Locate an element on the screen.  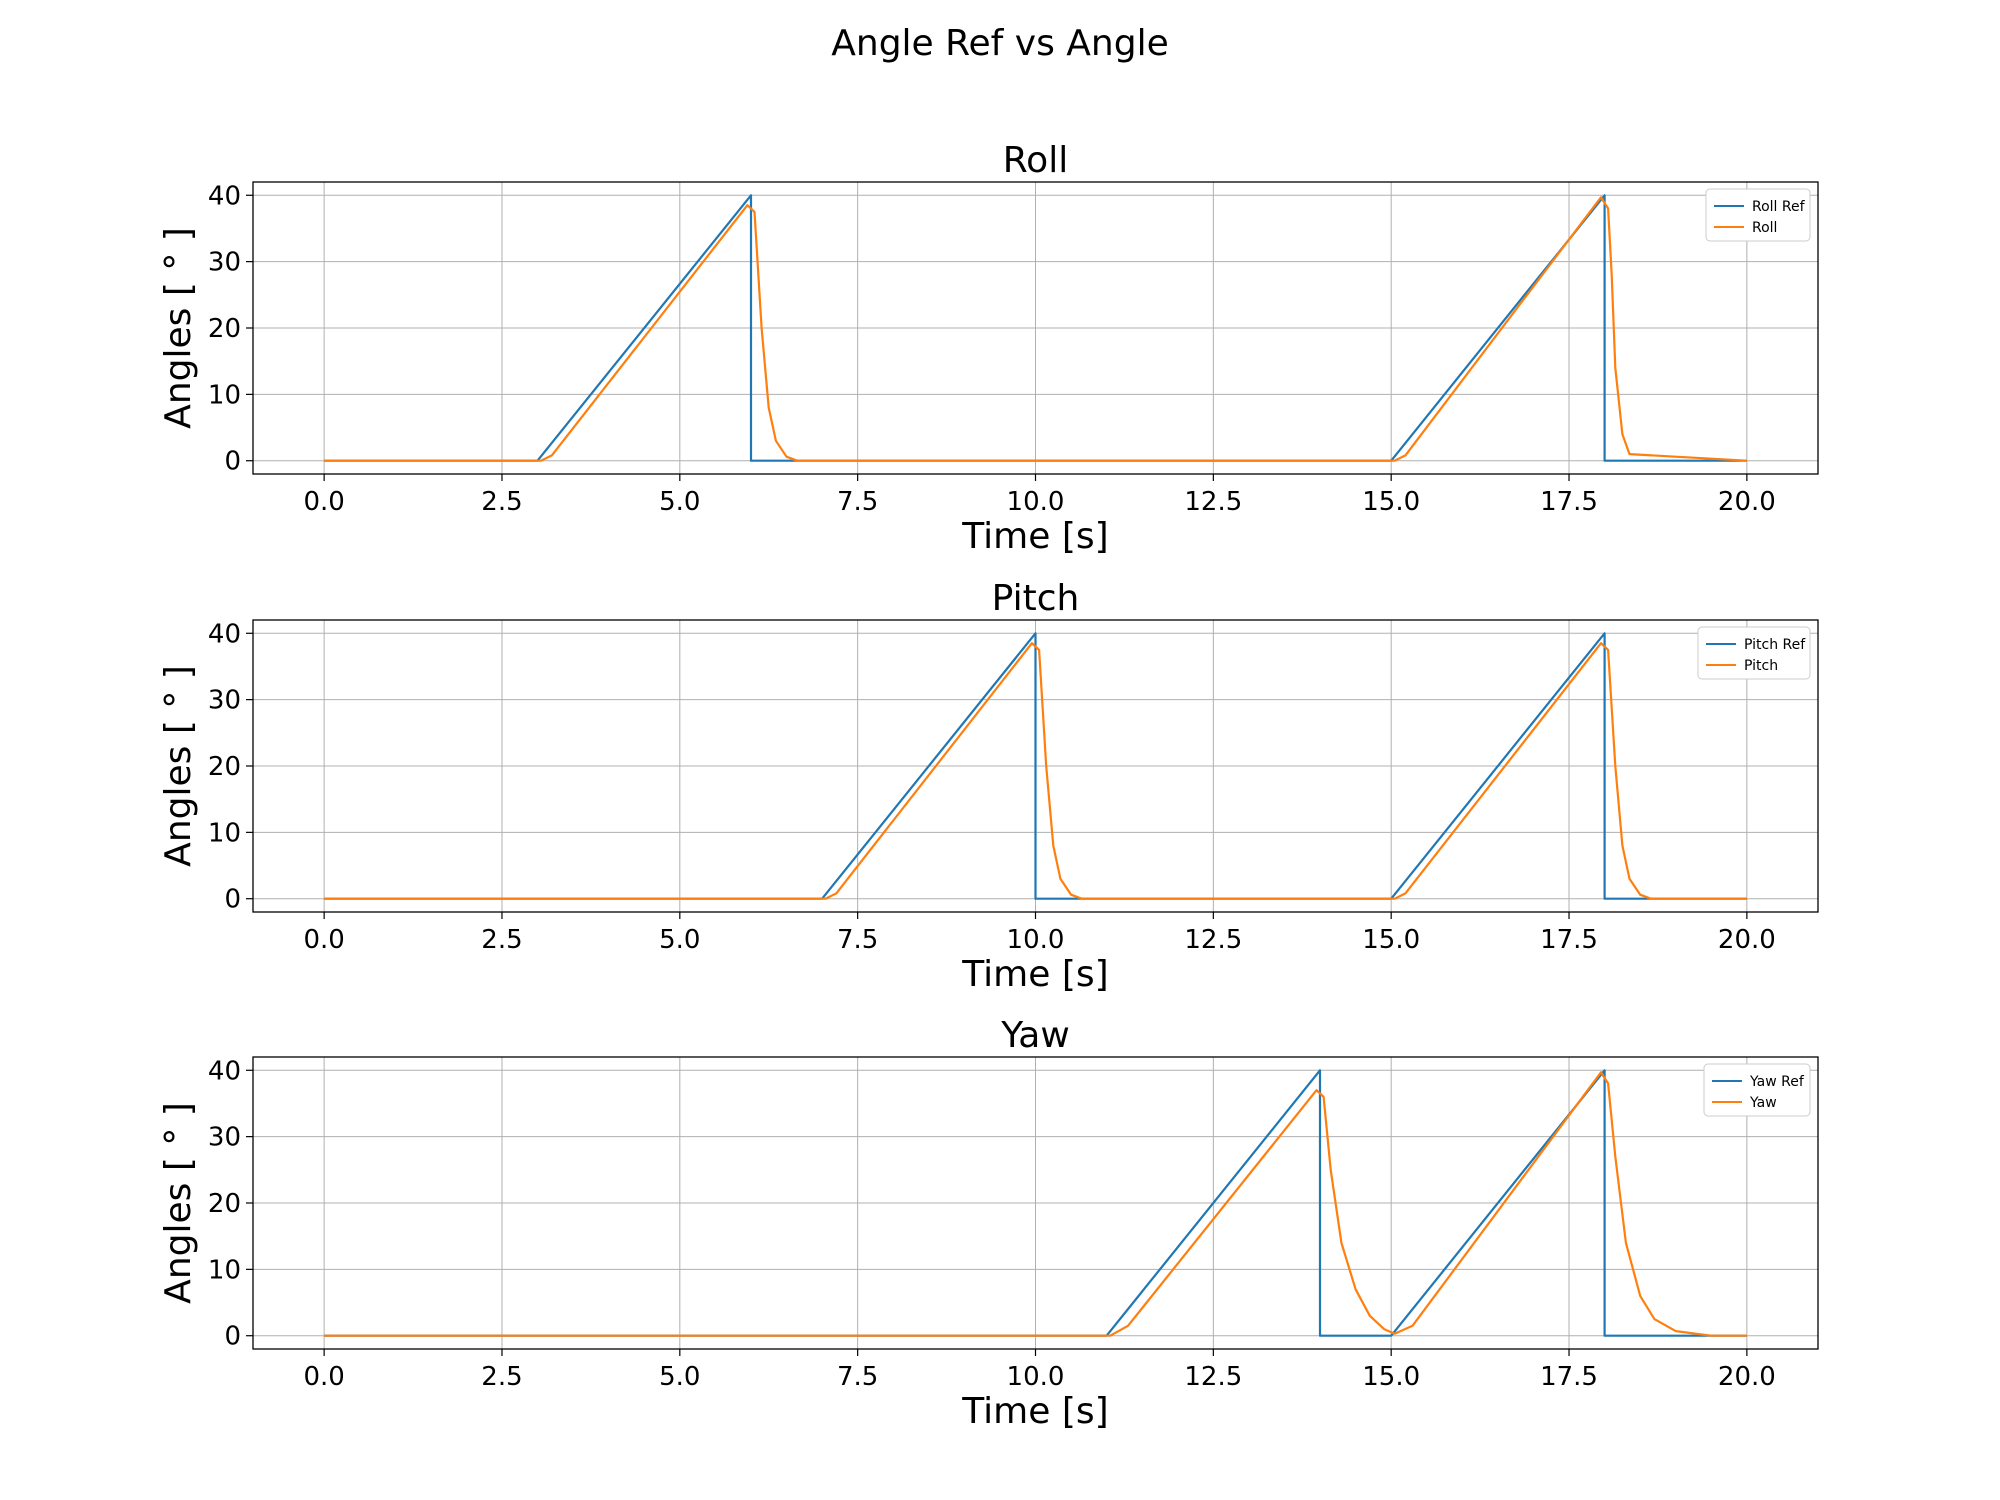
legend-entry: Roll Ref is located at coordinates (1779, 207).